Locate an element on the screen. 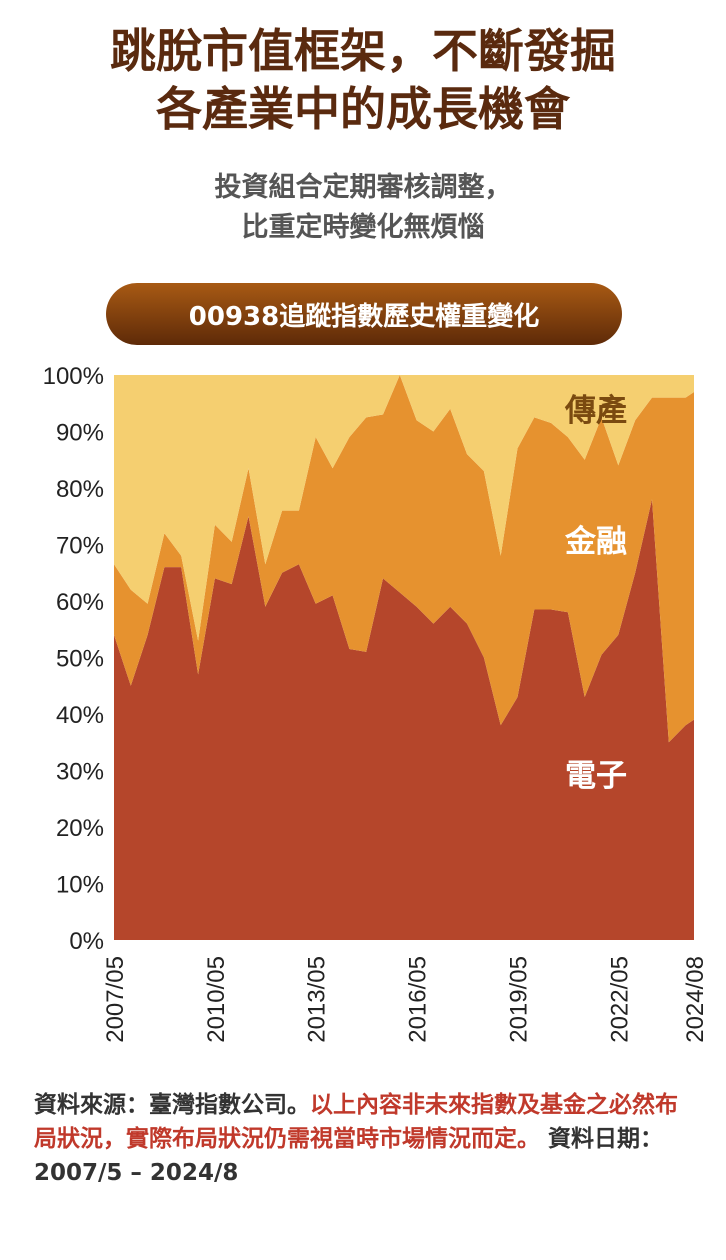 The image size is (726, 1260). data-date-text: 資料日期：2007/5 – 2024/8 is located at coordinates (349, 1156).